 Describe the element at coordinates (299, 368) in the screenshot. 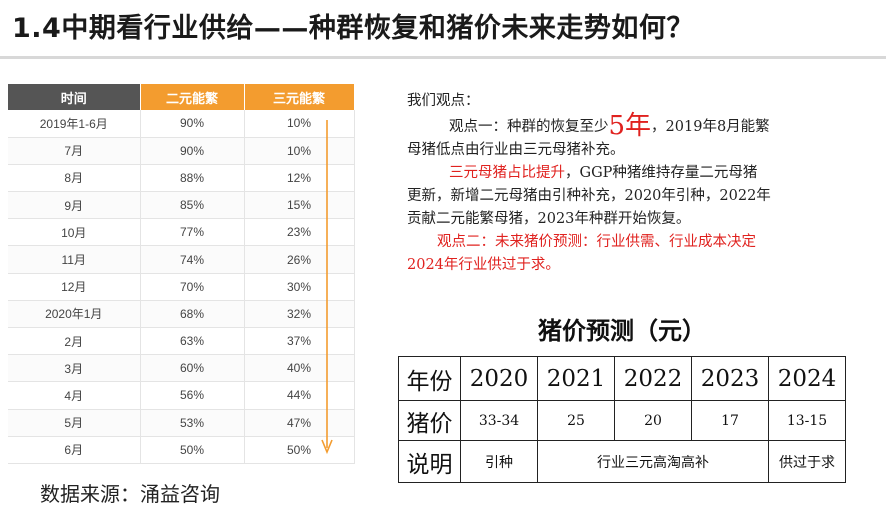

I see `row-ternary-cell: 40%` at that location.